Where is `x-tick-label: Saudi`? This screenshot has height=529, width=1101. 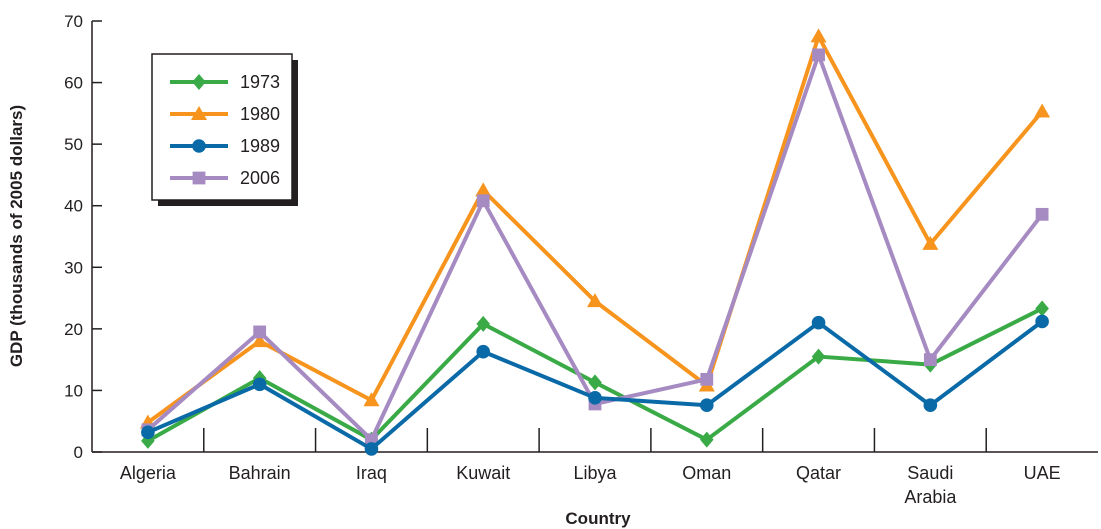
x-tick-label: Saudi is located at coordinates (930, 473).